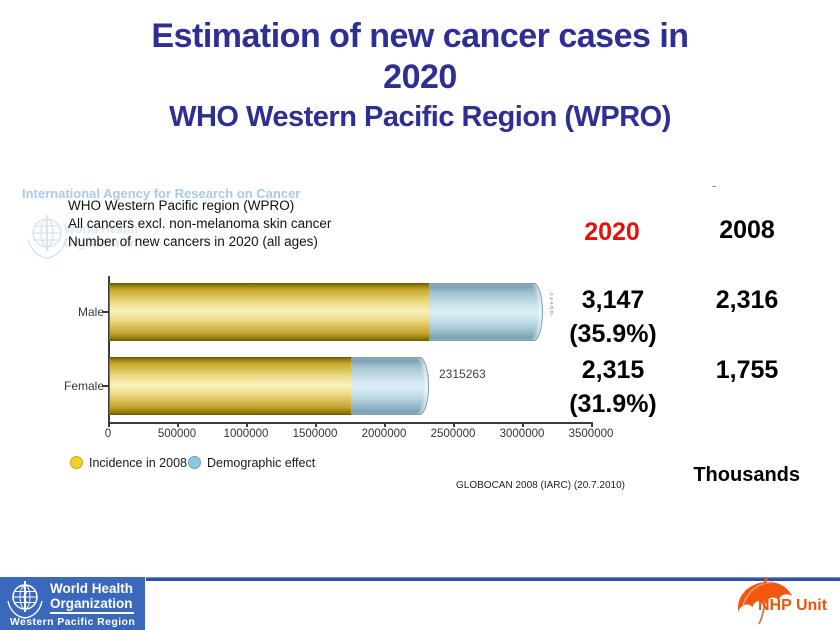 This screenshot has width=840, height=630. Describe the element at coordinates (92, 588) in the screenshot. I see `who-name-line1: World Health` at that location.